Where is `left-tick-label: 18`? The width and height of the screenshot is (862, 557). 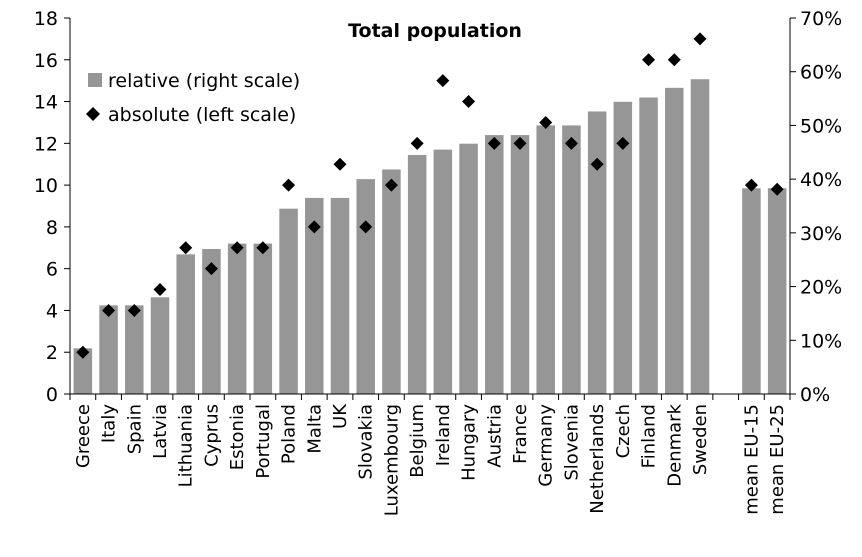
left-tick-label: 18 is located at coordinates (46, 19).